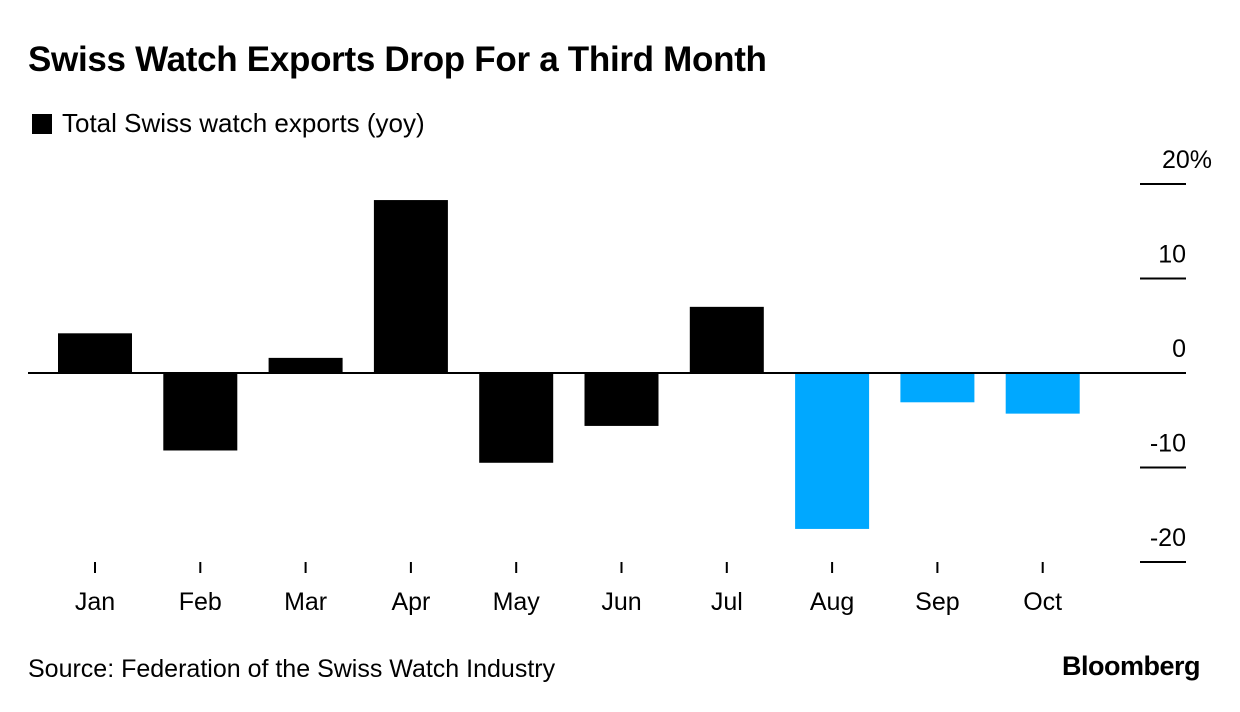  Describe the element at coordinates (937, 602) in the screenshot. I see `x-tick-label: Sep` at that location.